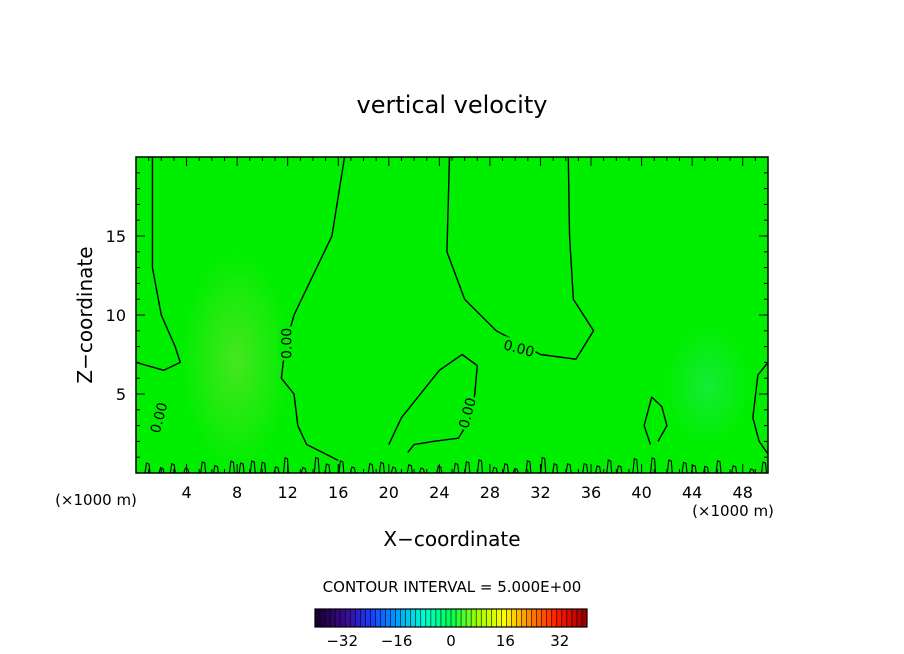 The height and width of the screenshot is (654, 904). Describe the element at coordinates (452, 105) in the screenshot. I see `chart-title: vertical velocity` at that location.